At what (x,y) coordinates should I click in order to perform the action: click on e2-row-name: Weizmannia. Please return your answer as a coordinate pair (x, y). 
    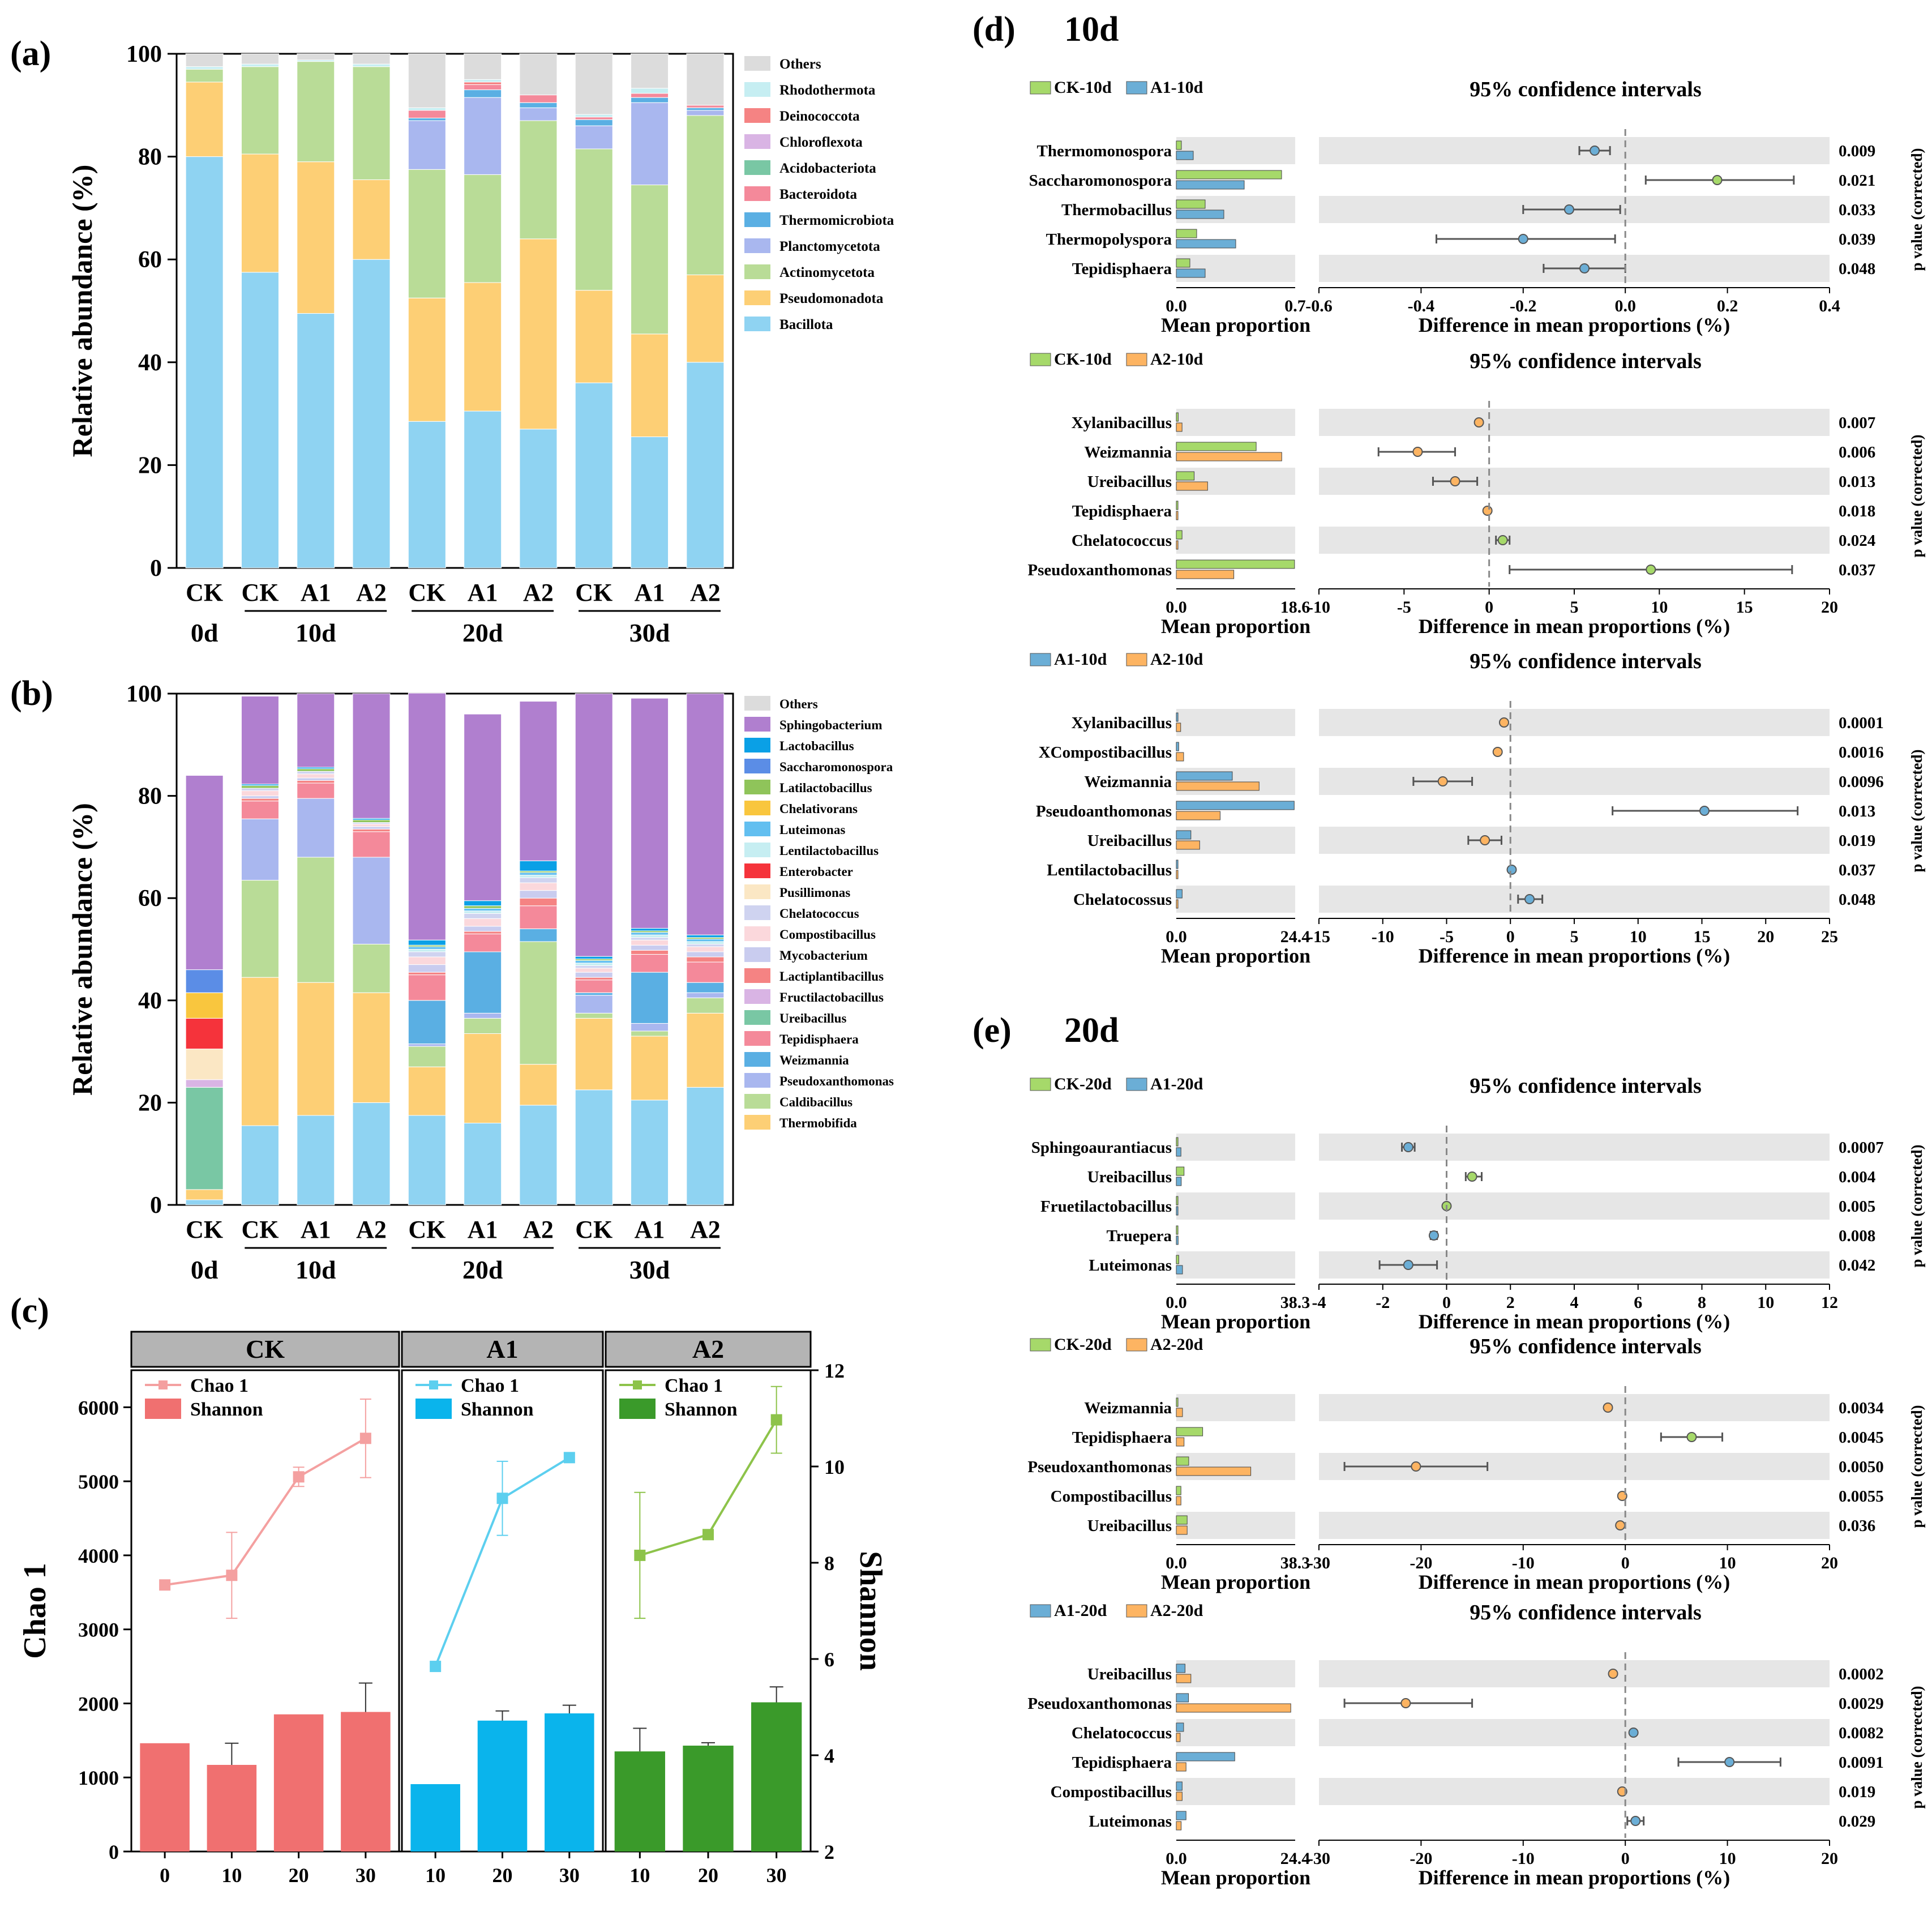
    Looking at the image, I should click on (1128, 1408).